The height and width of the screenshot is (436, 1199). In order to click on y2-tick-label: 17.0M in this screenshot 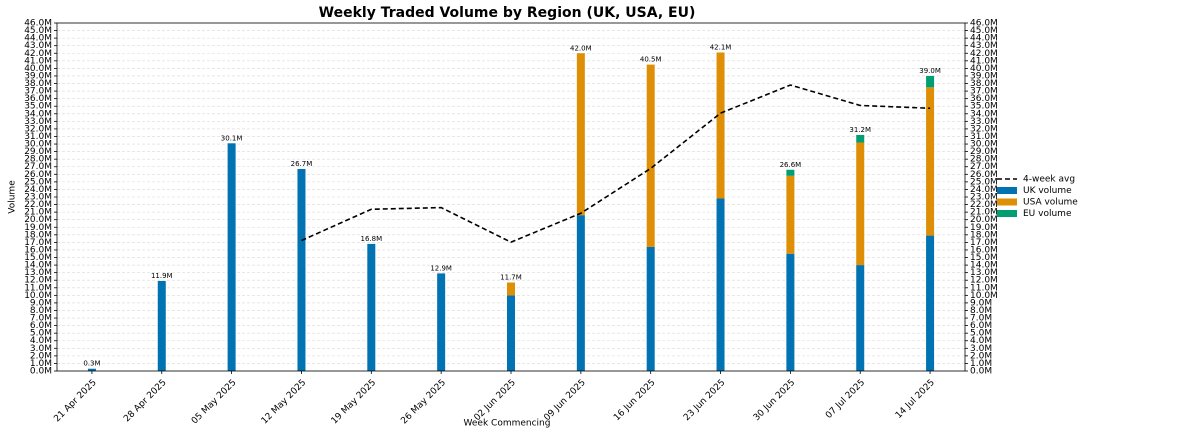, I will do `click(984, 243)`.